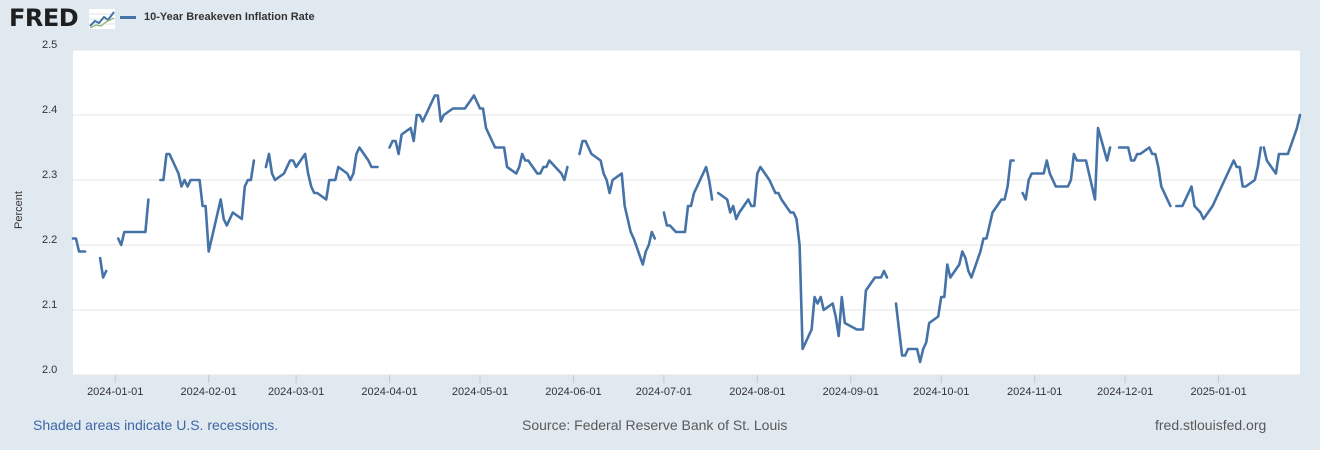 The height and width of the screenshot is (450, 1320). What do you see at coordinates (44, 18) in the screenshot?
I see `fred-logo: FRED` at bounding box center [44, 18].